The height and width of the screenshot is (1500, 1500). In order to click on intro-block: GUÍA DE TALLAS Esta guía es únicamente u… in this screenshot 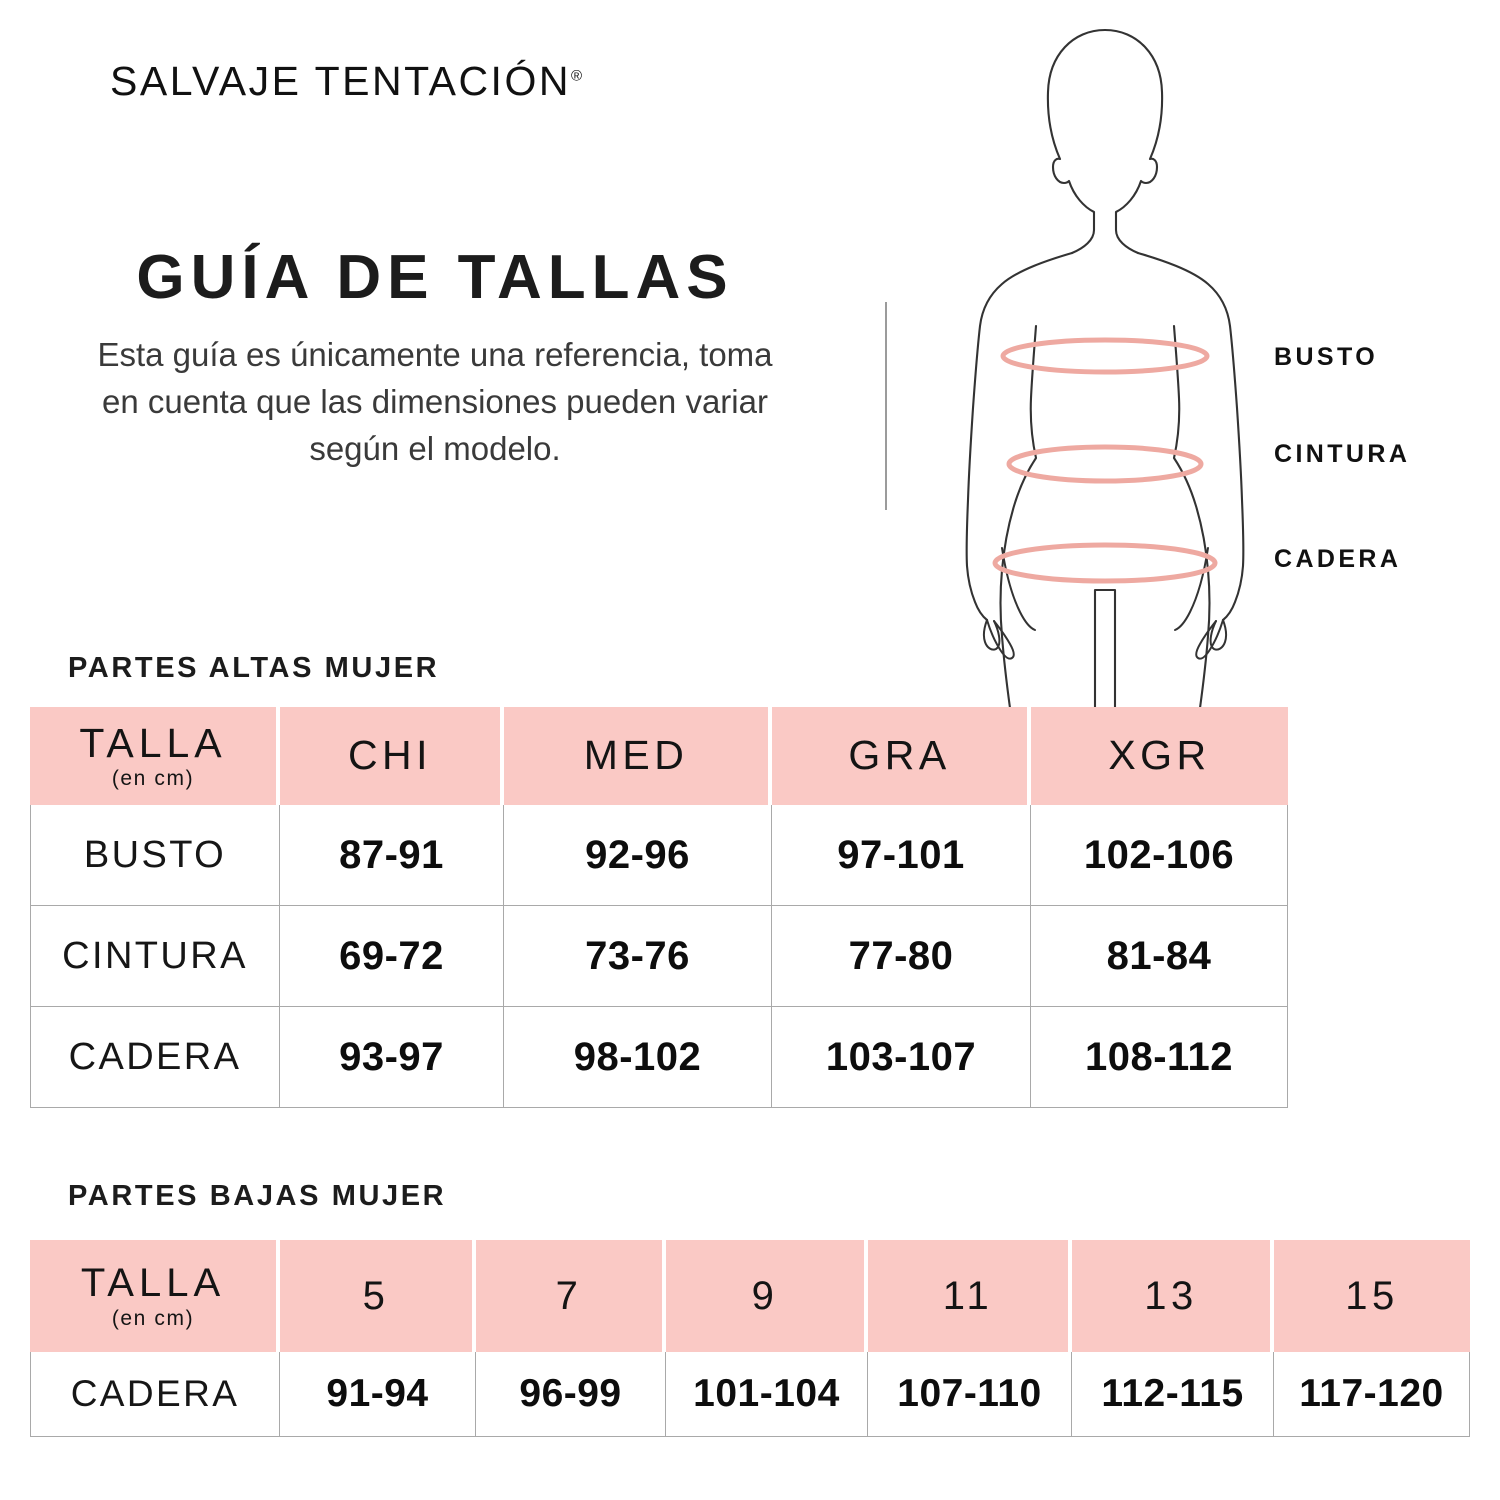, I will do `click(435, 359)`.